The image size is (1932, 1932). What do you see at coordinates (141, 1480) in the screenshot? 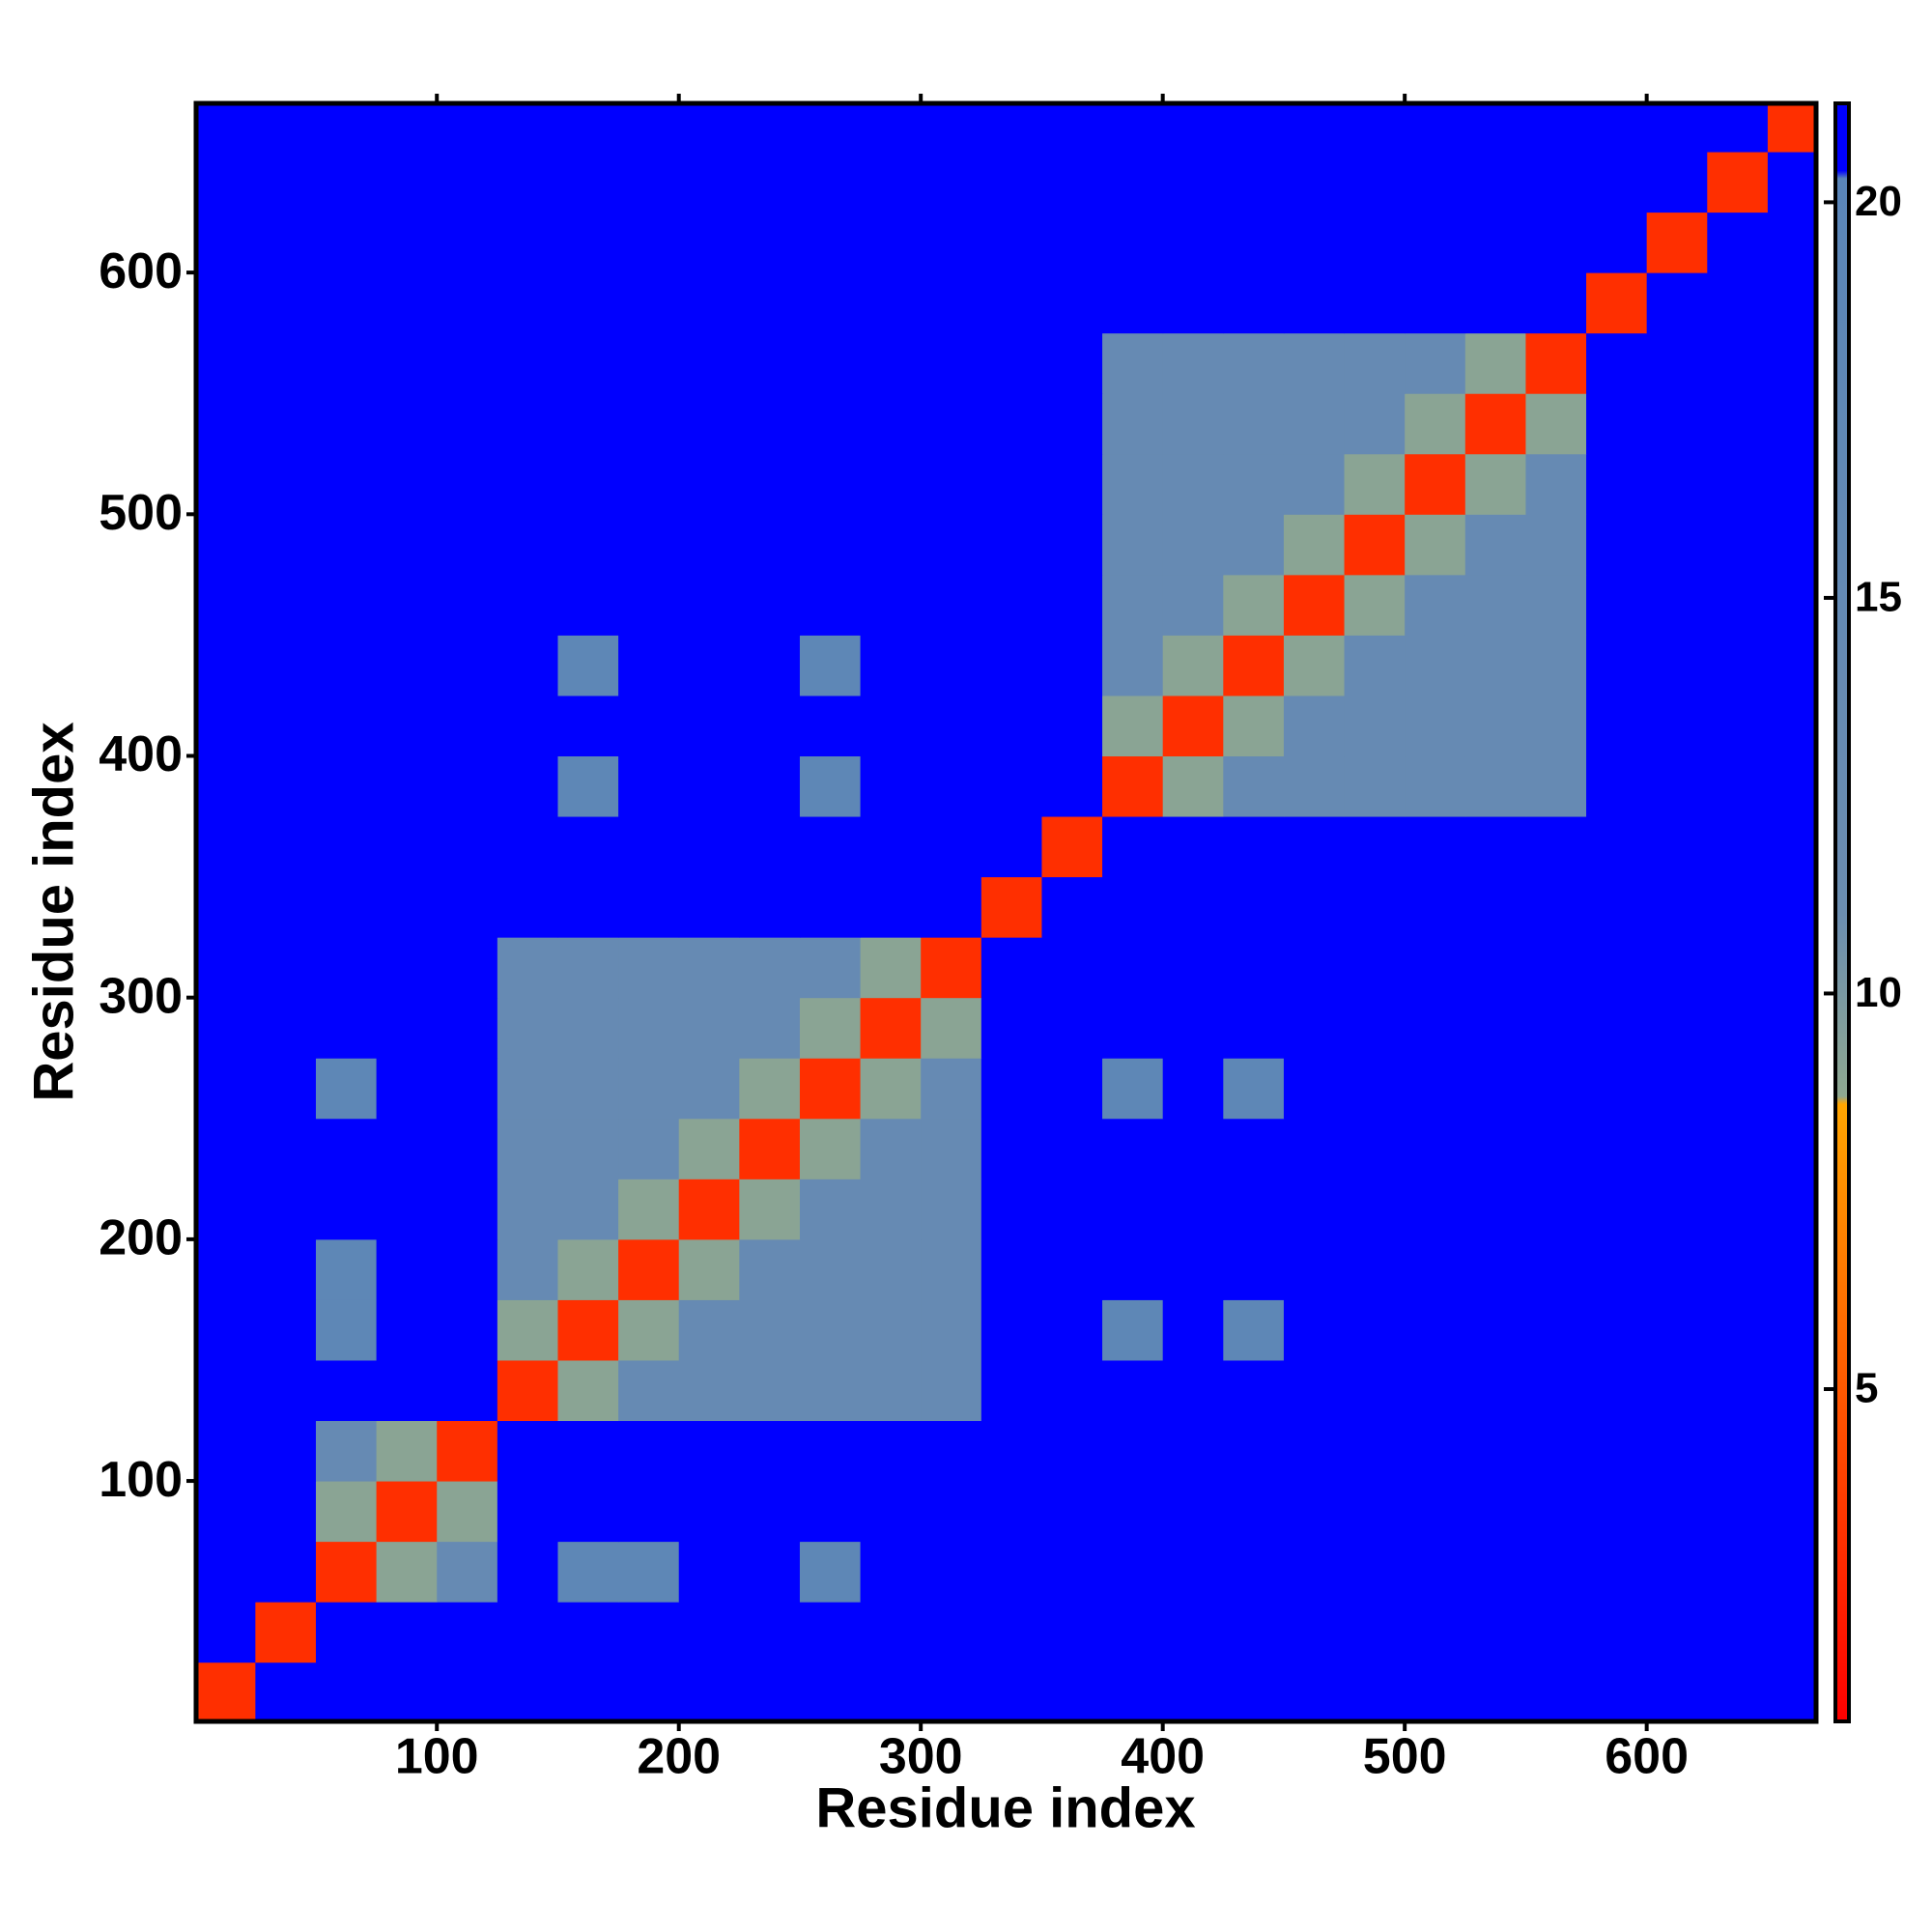
I see `y-tick-label: 100` at bounding box center [141, 1480].